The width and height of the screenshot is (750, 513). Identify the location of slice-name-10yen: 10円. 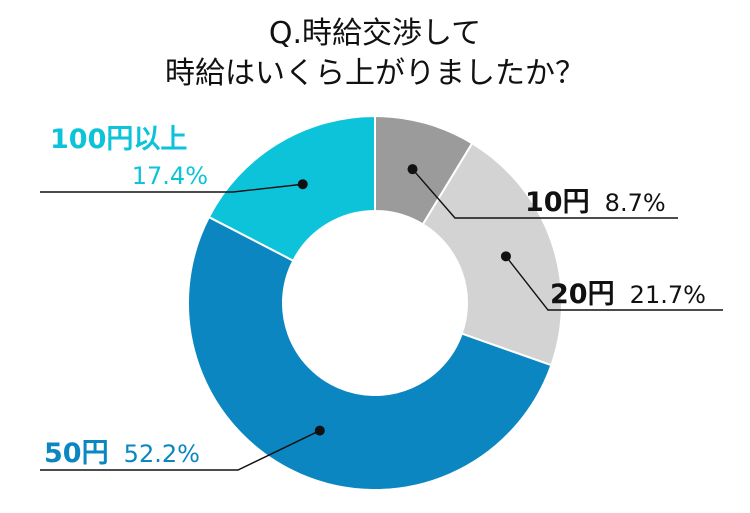
(557, 202).